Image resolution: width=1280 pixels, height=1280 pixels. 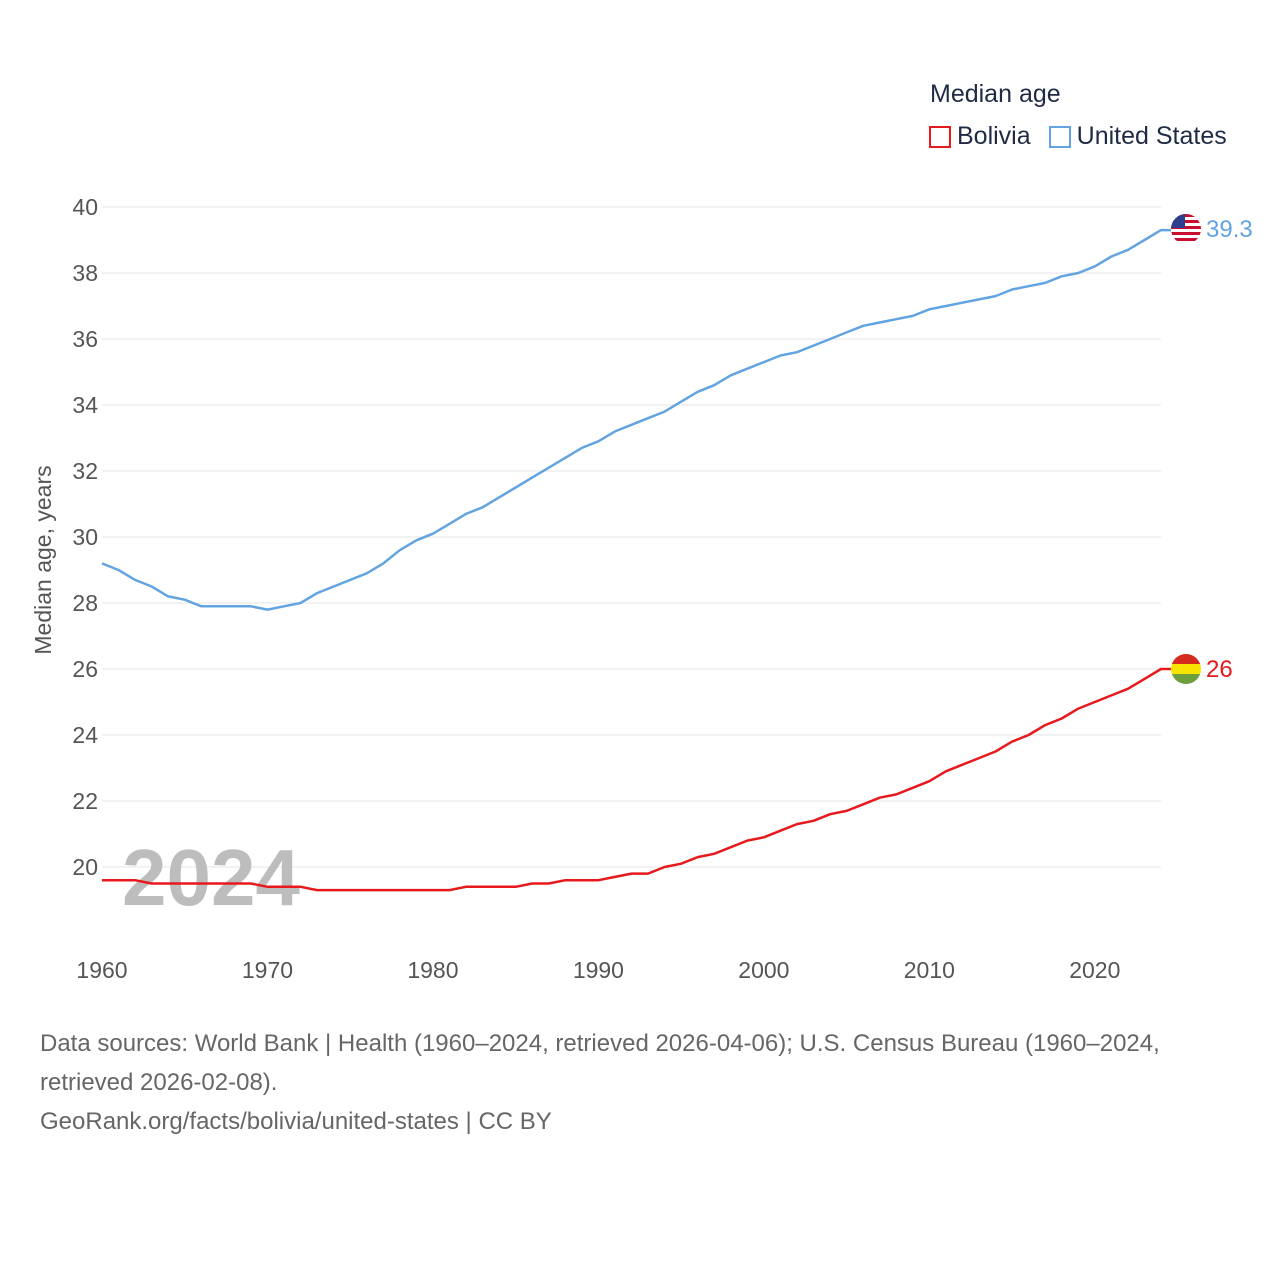 What do you see at coordinates (85, 669) in the screenshot?
I see `y-tick-label: 26` at bounding box center [85, 669].